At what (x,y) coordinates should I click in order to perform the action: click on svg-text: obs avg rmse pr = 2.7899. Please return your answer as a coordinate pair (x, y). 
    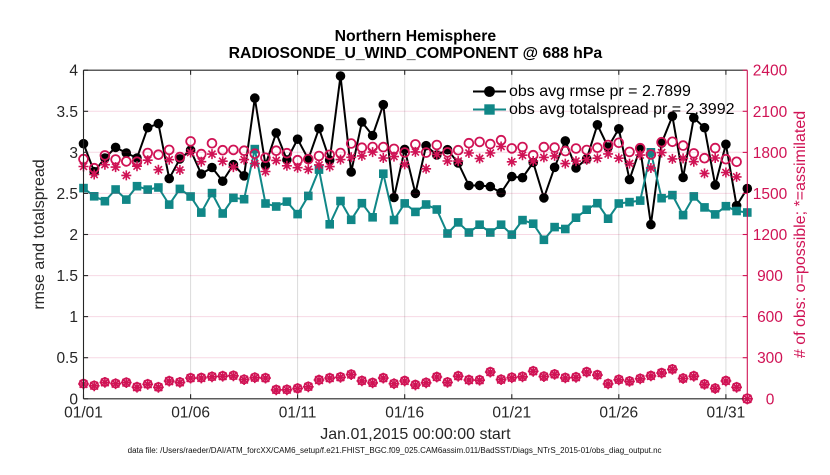
    Looking at the image, I should click on (600, 91).